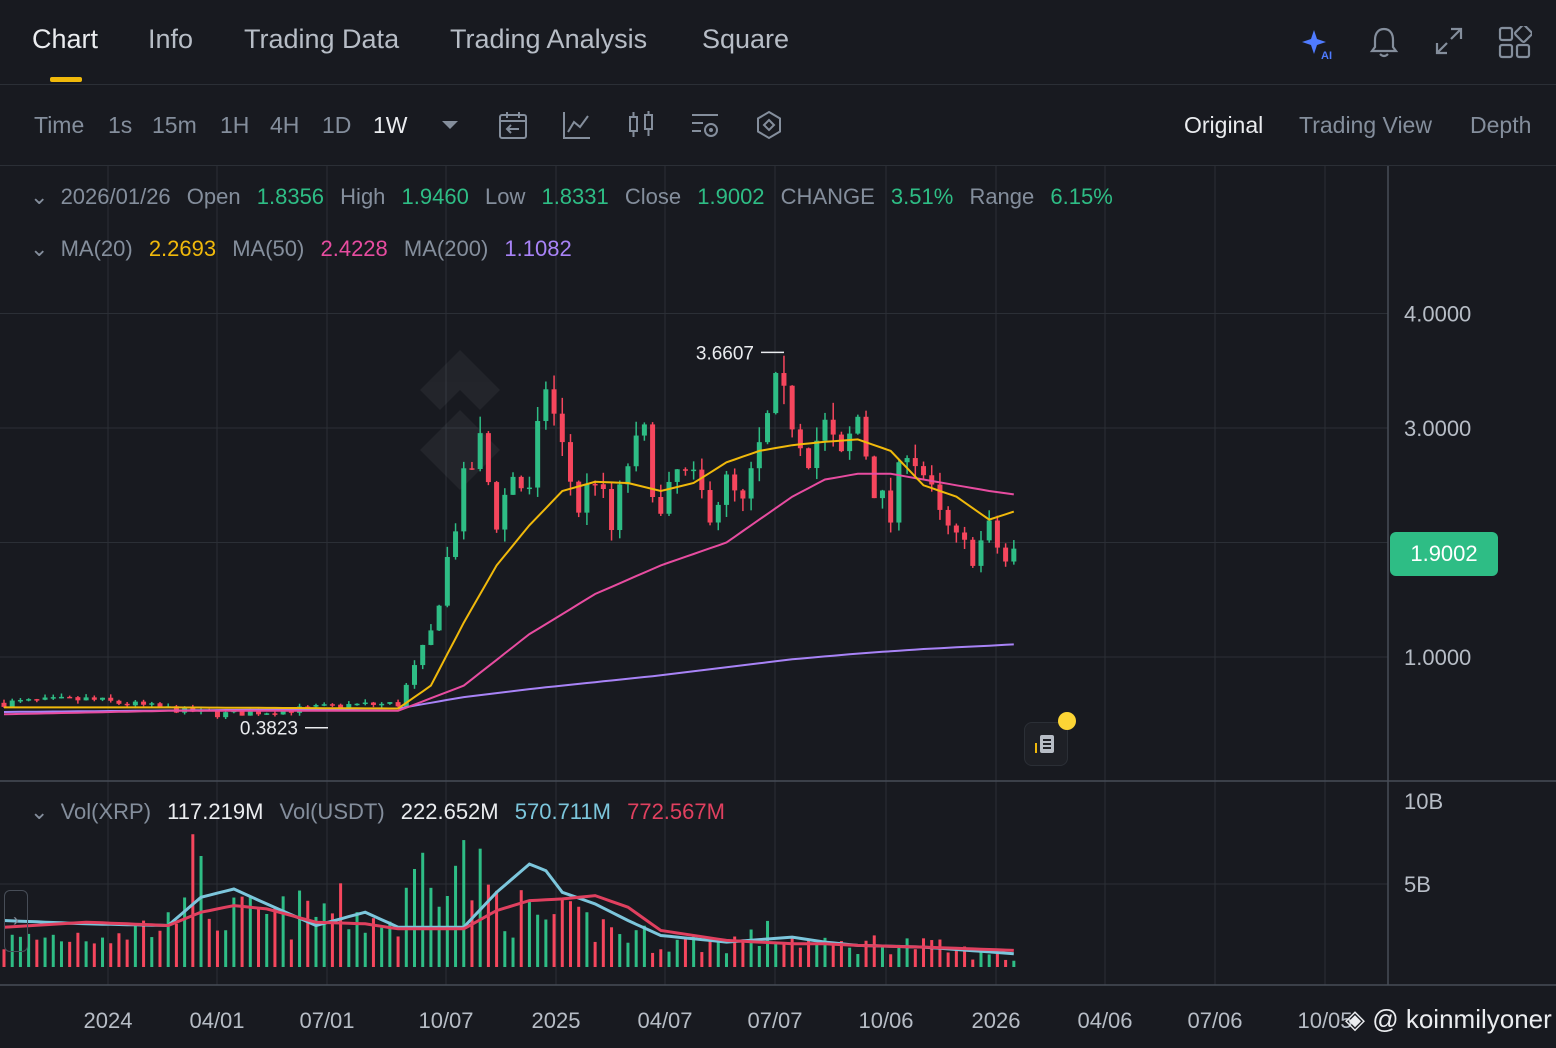 This screenshot has width=1556, height=1048. I want to click on view-depth: Depth, so click(1501, 125).